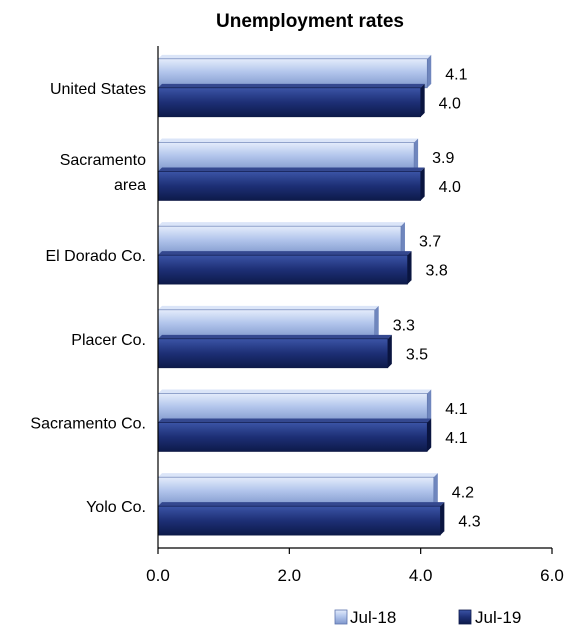  I want to click on category-label-sacramento-co: Sacramento Co., so click(88, 424).